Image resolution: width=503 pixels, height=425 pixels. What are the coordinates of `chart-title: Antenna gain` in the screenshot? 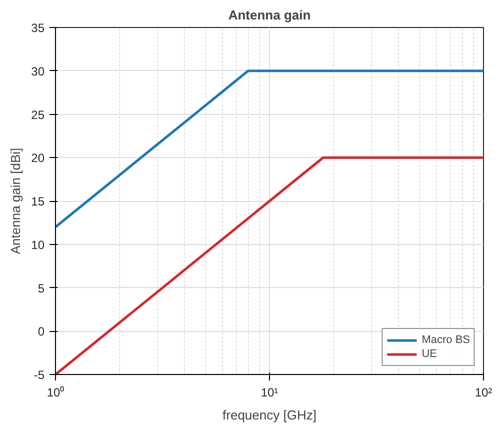 It's located at (269, 15).